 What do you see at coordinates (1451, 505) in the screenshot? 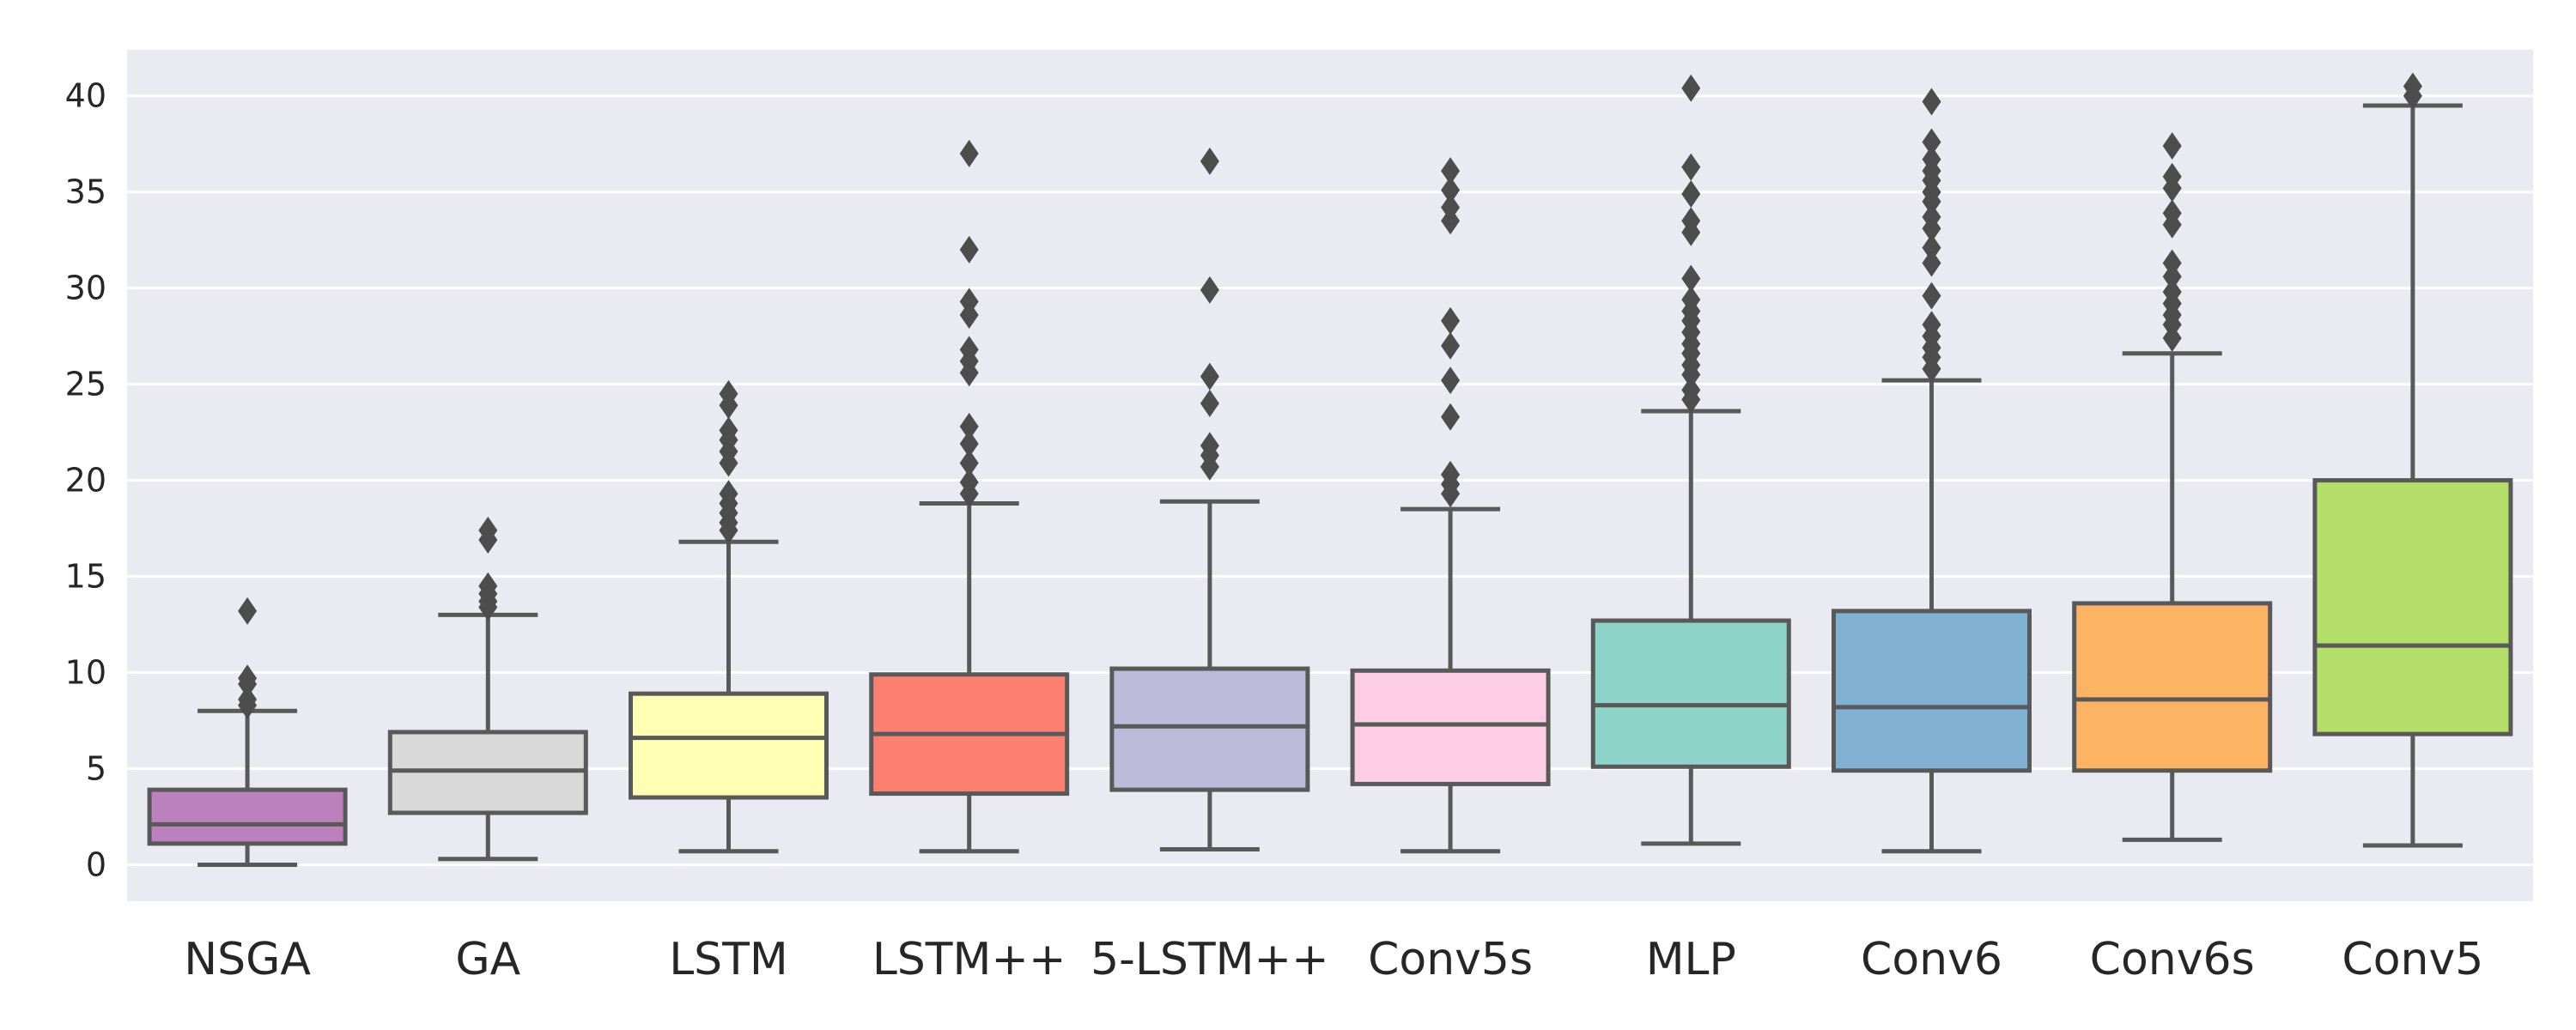
I see `box-Conv5s` at bounding box center [1451, 505].